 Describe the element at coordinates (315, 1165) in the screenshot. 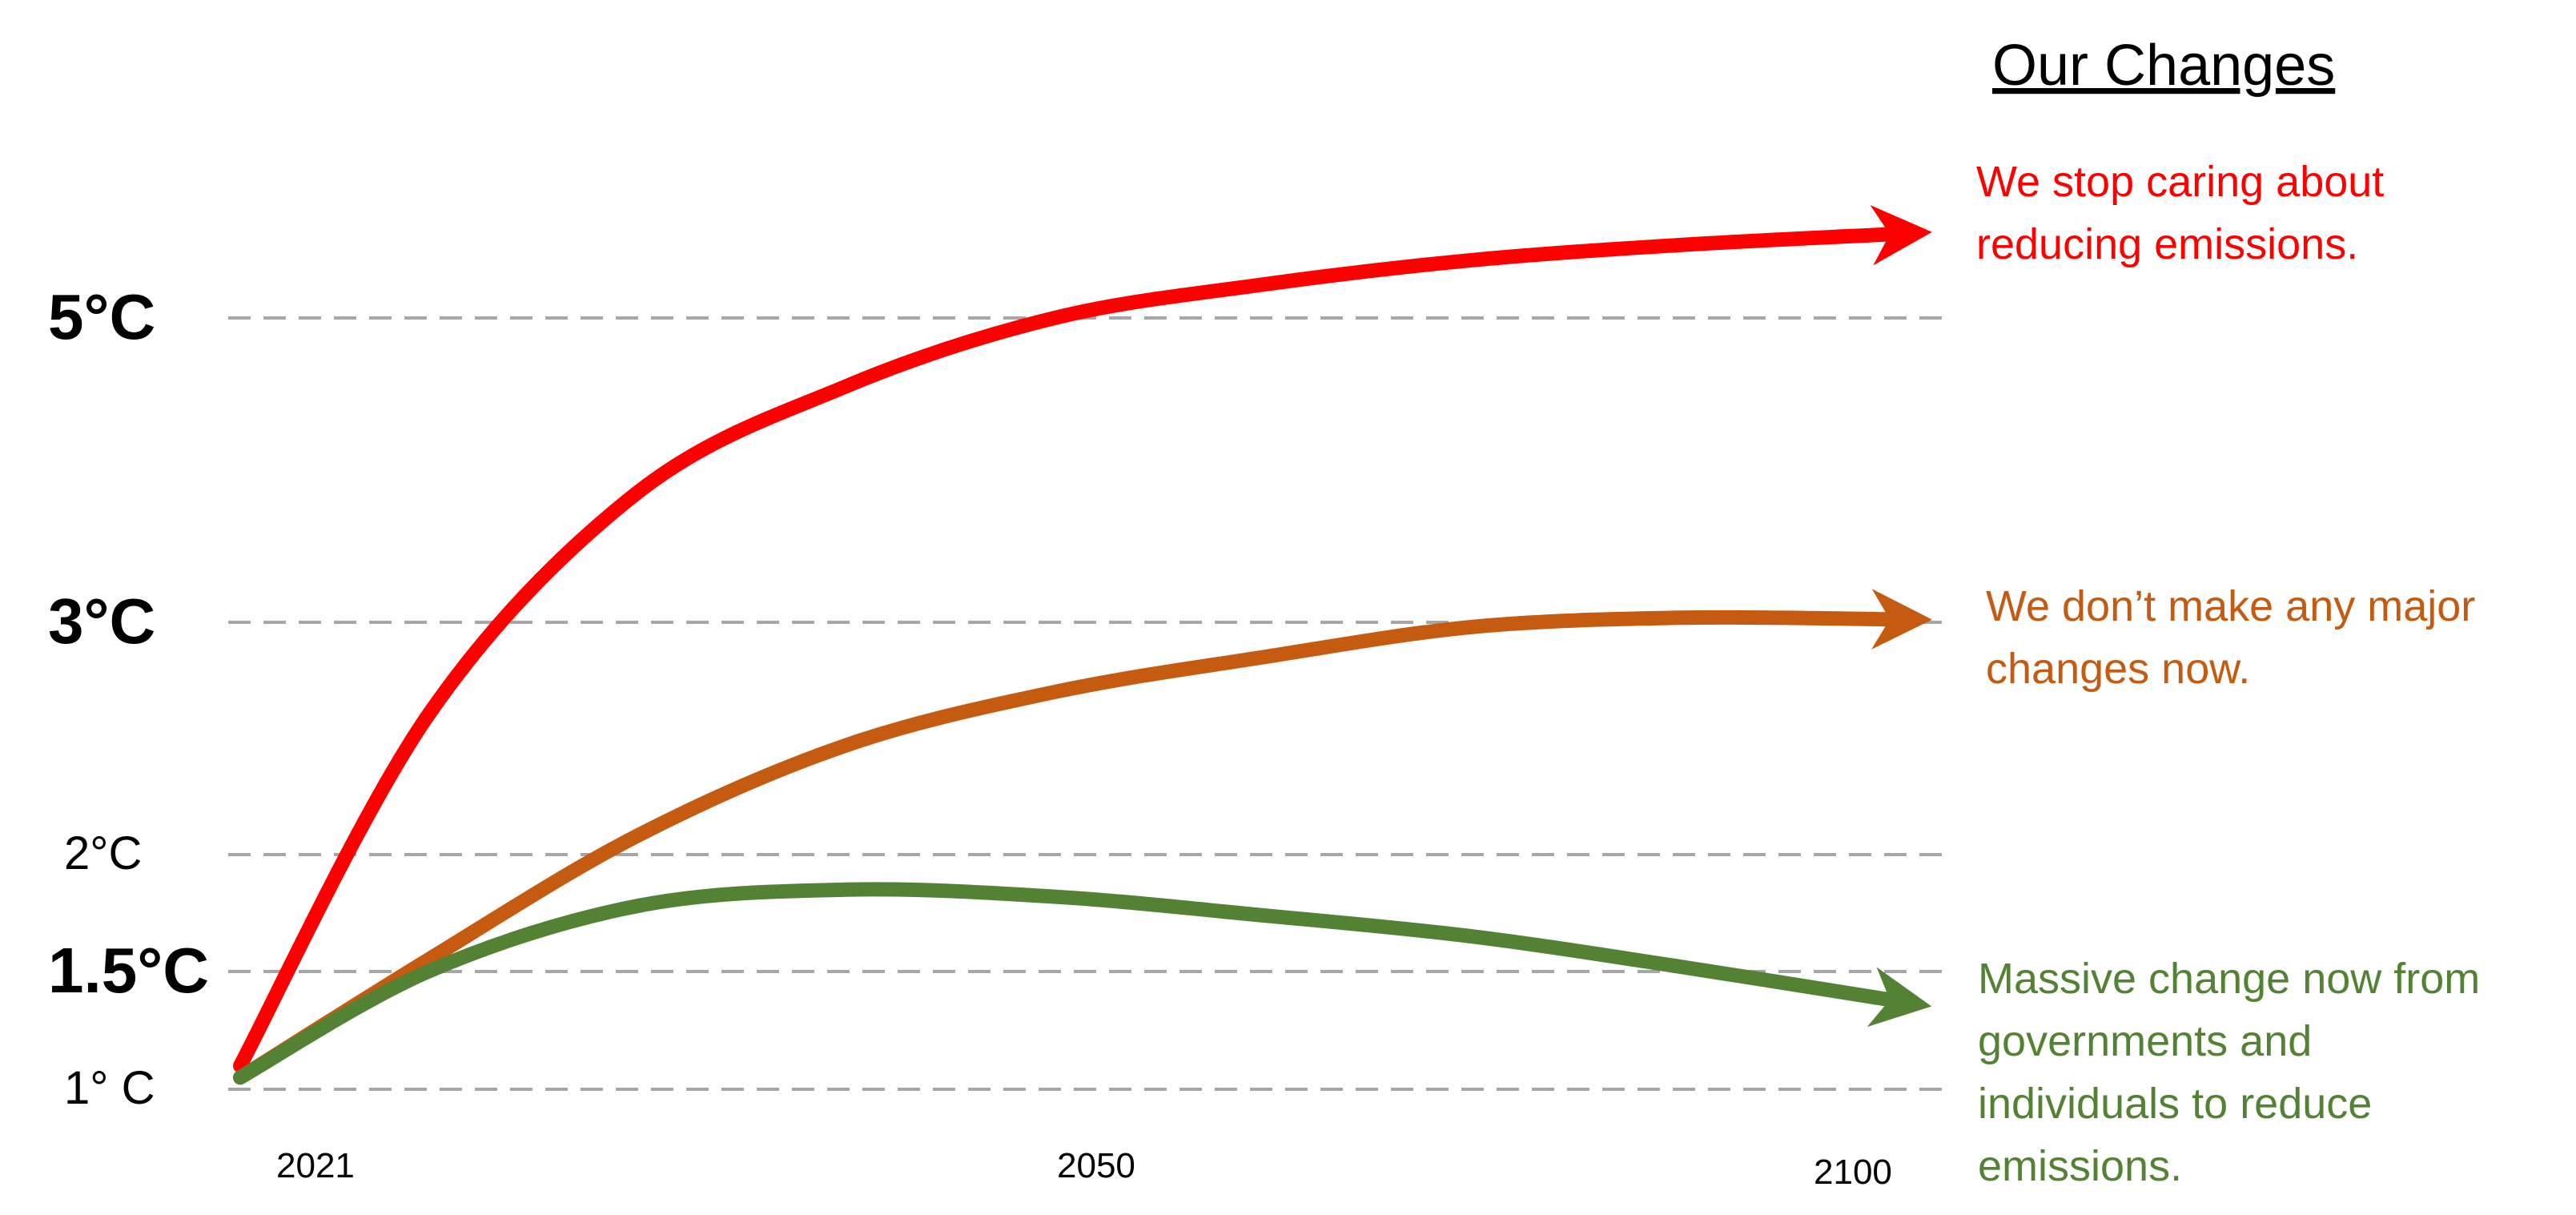

I see `x-tick-label: 2021` at that location.